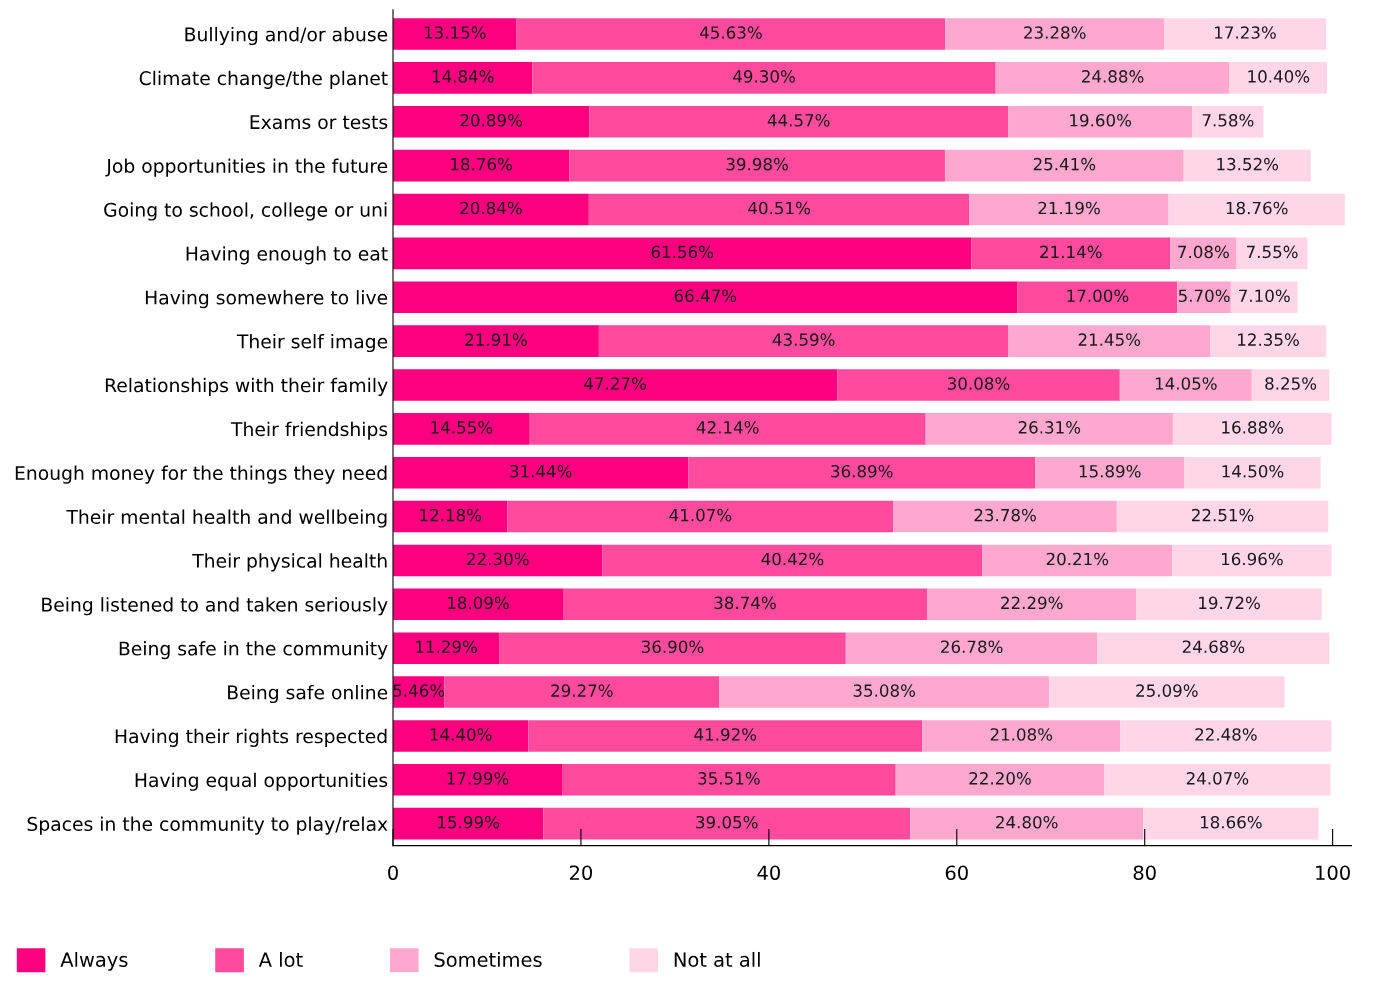  What do you see at coordinates (1268, 339) in the screenshot?
I see `data-label: 12.35%` at bounding box center [1268, 339].